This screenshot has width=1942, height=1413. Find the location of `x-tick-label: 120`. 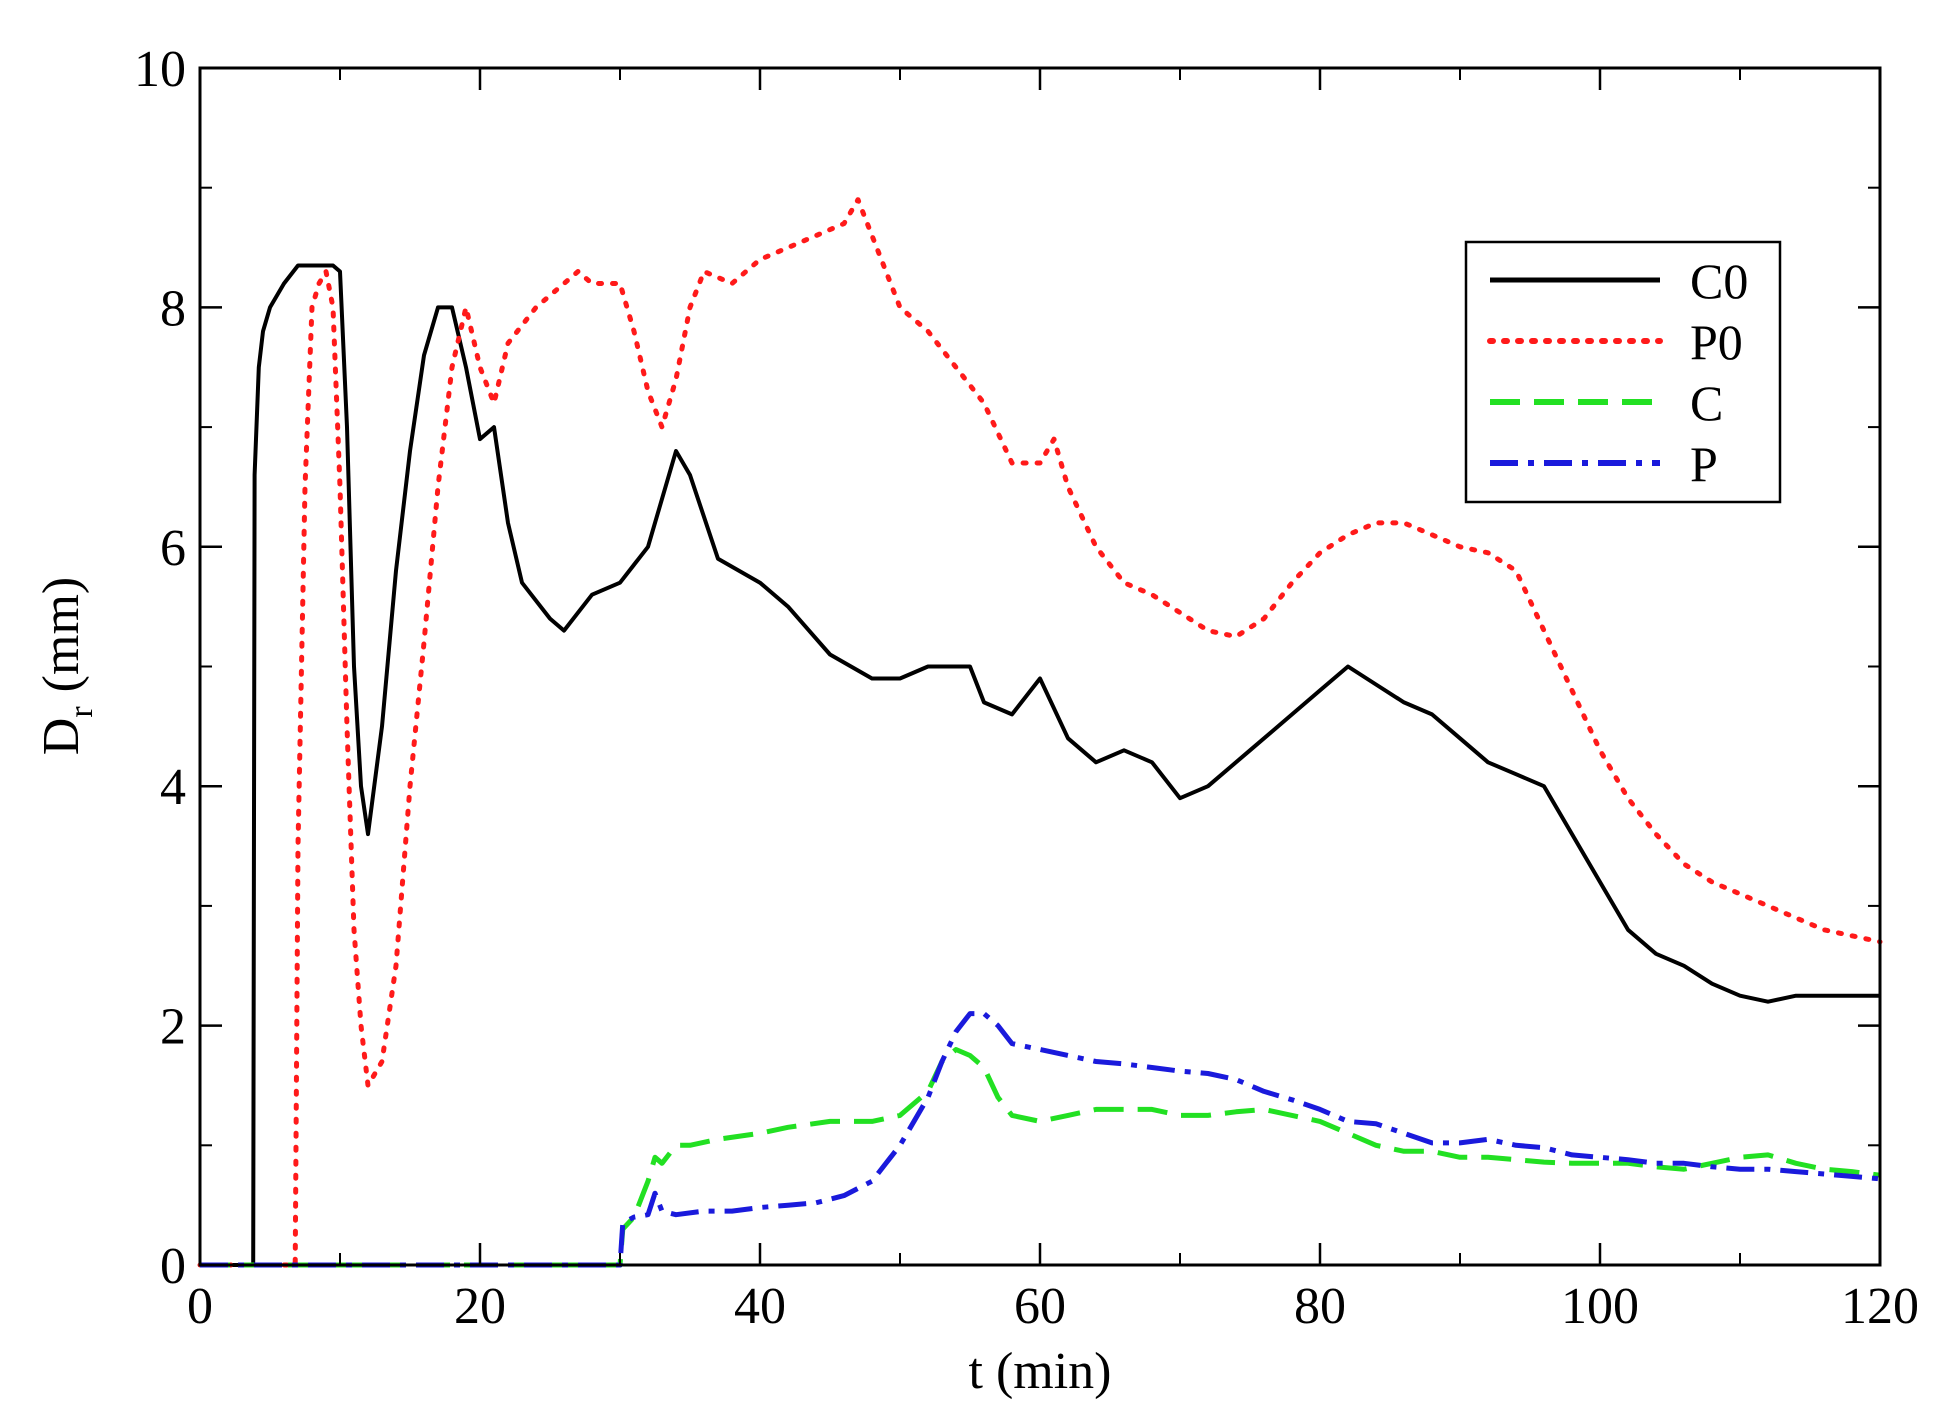

x-tick-label: 120 is located at coordinates (1880, 1306).